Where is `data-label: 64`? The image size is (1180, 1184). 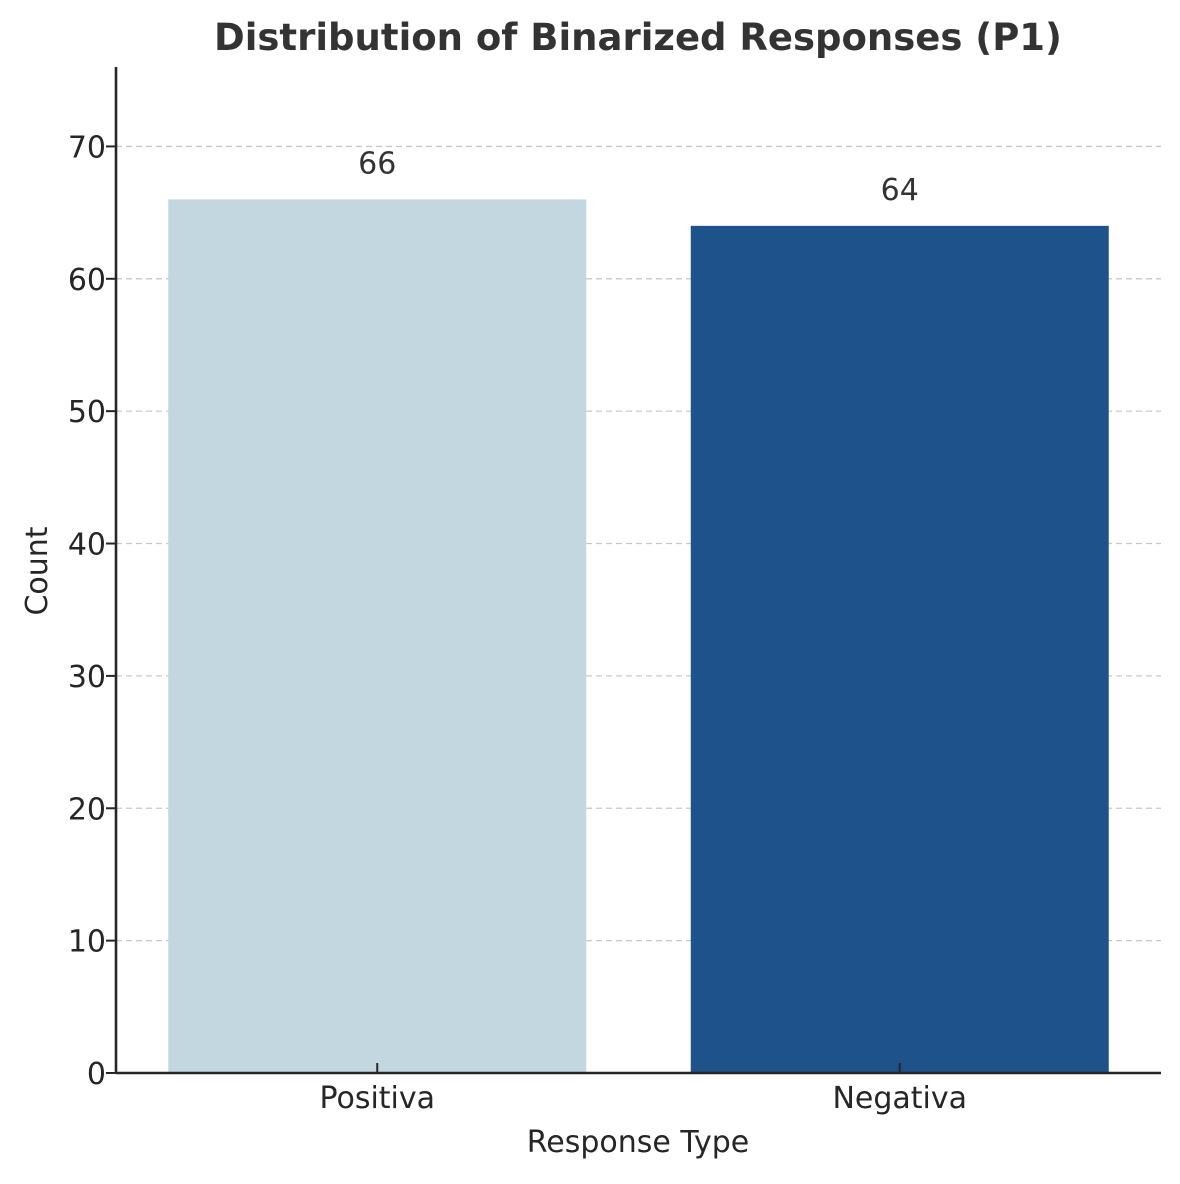
data-label: 64 is located at coordinates (900, 190).